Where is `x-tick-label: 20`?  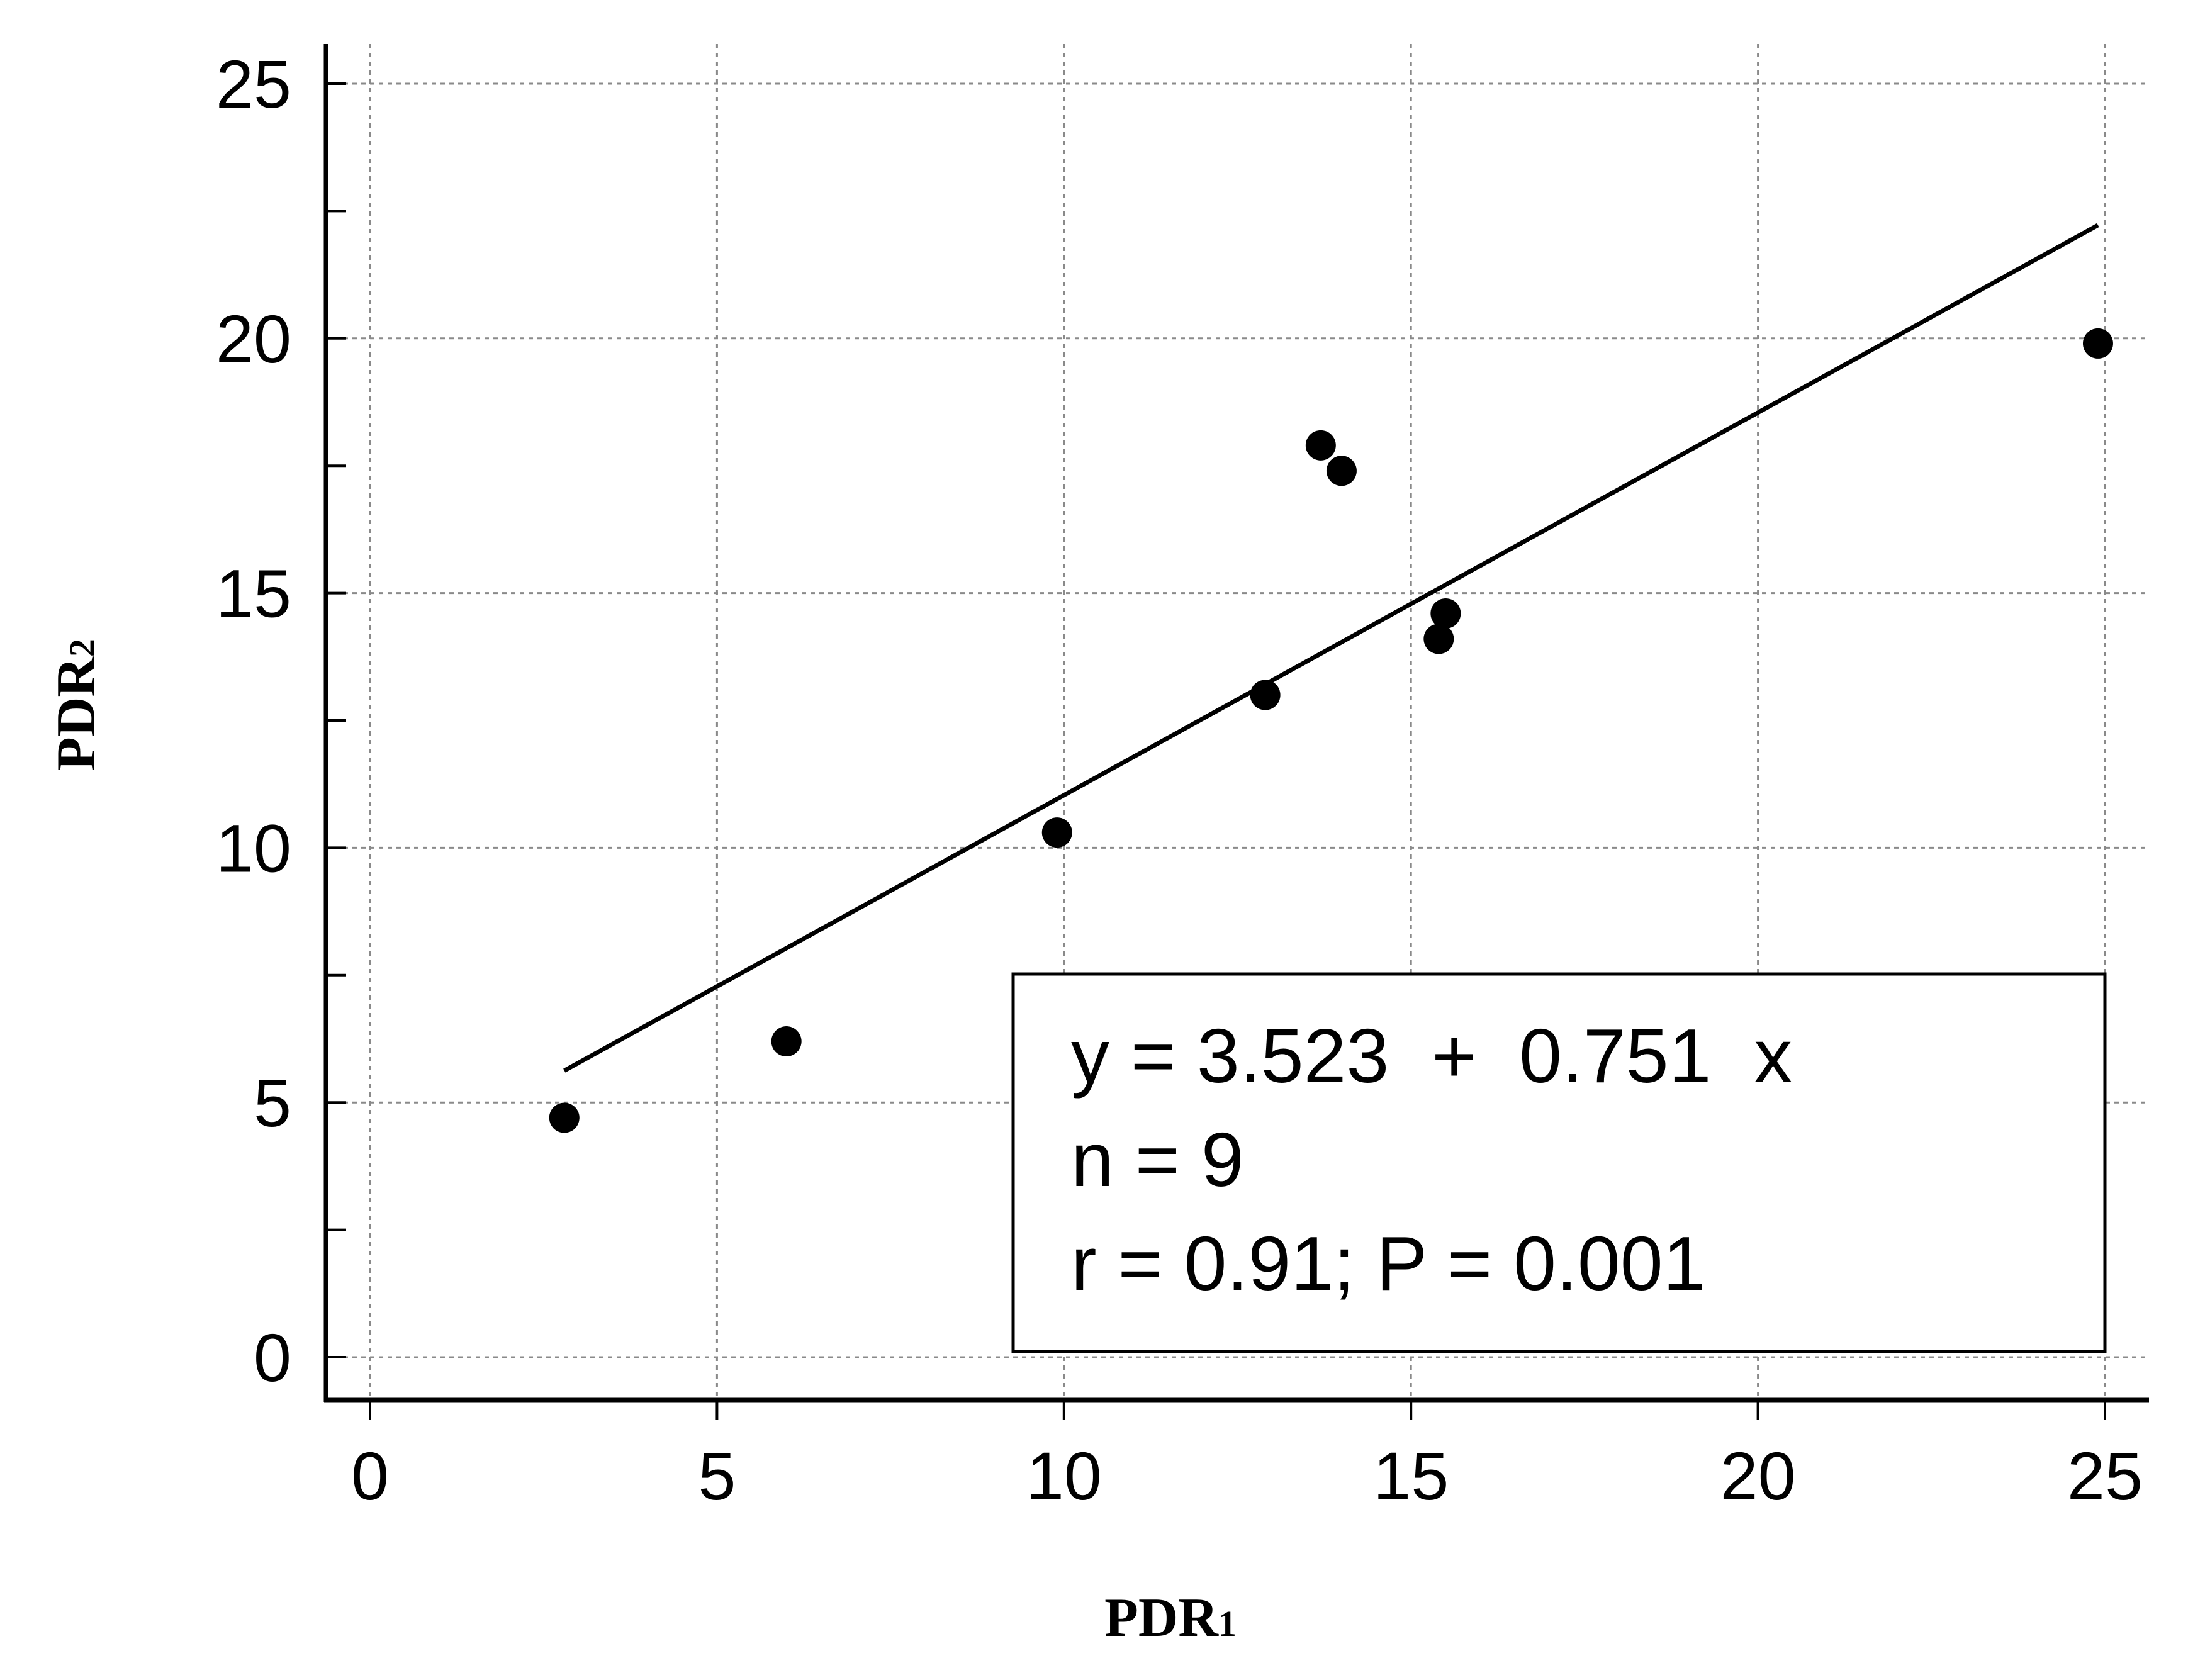
x-tick-label: 20 is located at coordinates (1758, 1476).